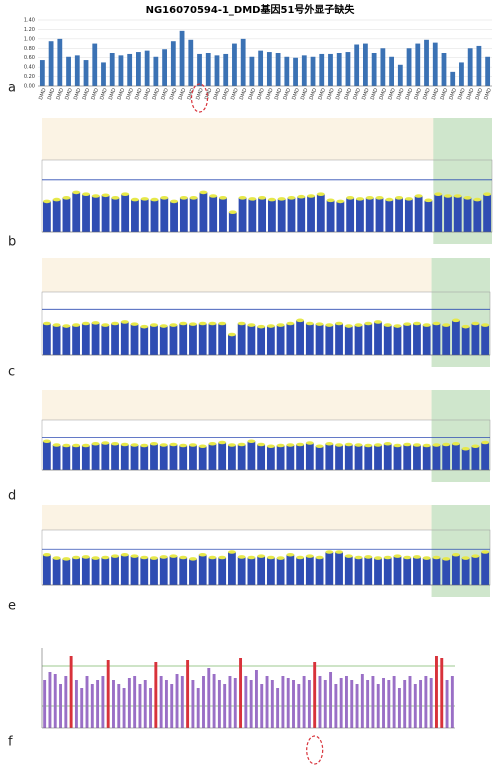  What do you see at coordinates (29, 39) in the screenshot?
I see `y-tick-label: 1.00` at bounding box center [29, 39].